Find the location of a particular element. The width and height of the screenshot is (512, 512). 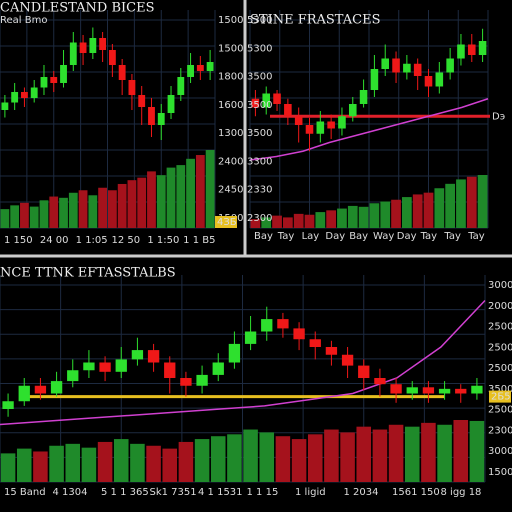

time-label: 1 ligid is located at coordinates (310, 492).